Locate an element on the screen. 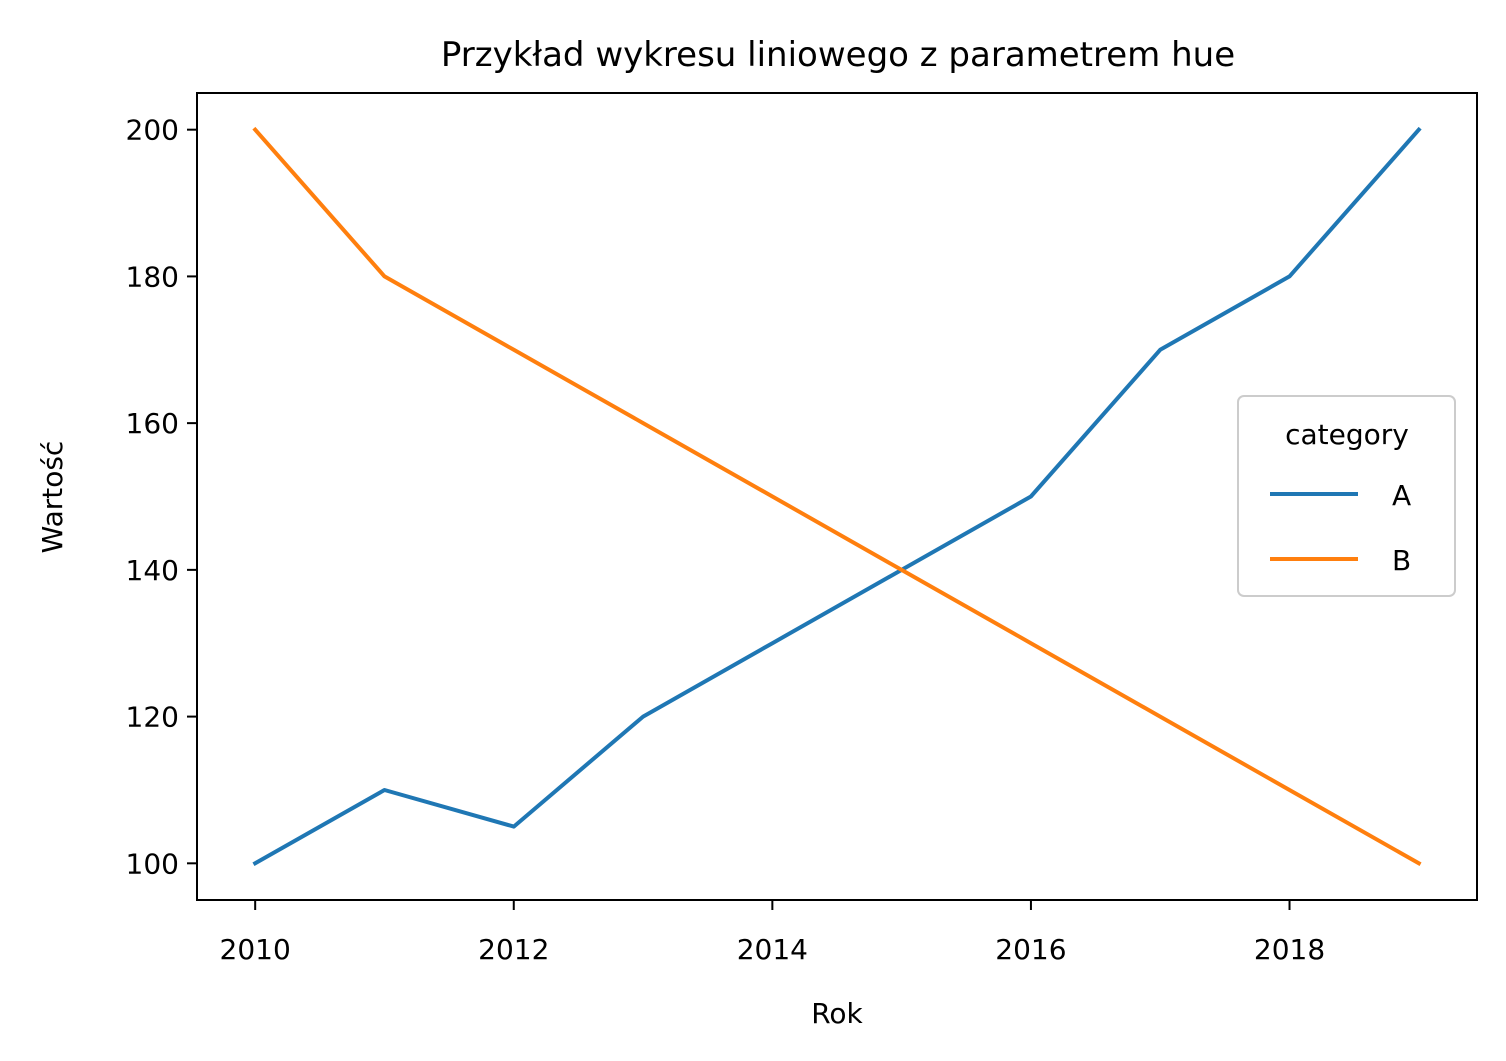 The height and width of the screenshot is (1061, 1506). y-tick-label: 180 is located at coordinates (152, 276).